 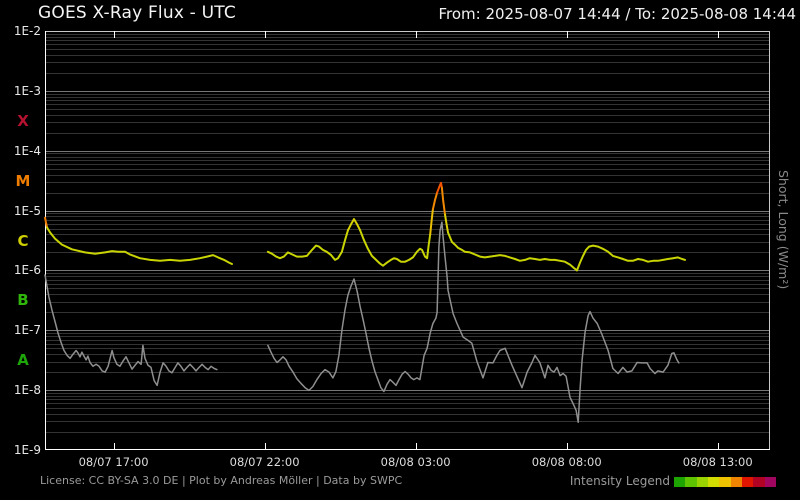 I want to click on y-tick-label: 1E-3, so click(x=27, y=90).